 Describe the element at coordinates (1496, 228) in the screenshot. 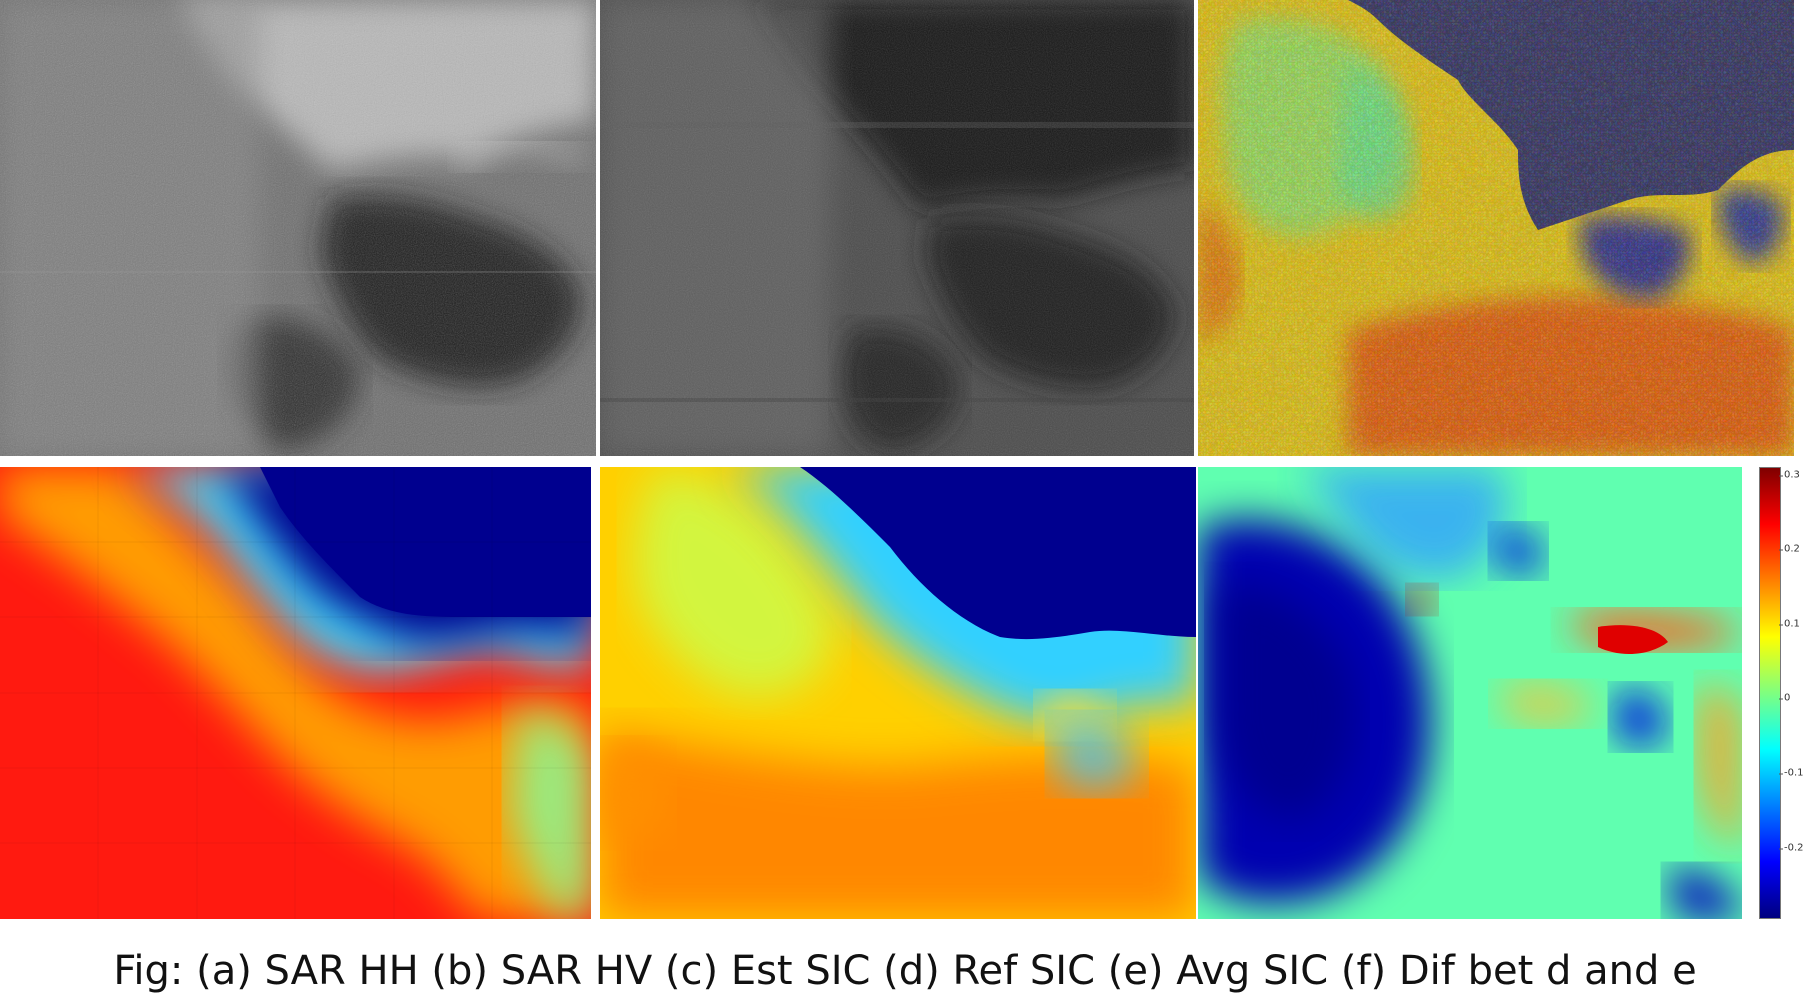

I see `estimated-sic-map` at that location.